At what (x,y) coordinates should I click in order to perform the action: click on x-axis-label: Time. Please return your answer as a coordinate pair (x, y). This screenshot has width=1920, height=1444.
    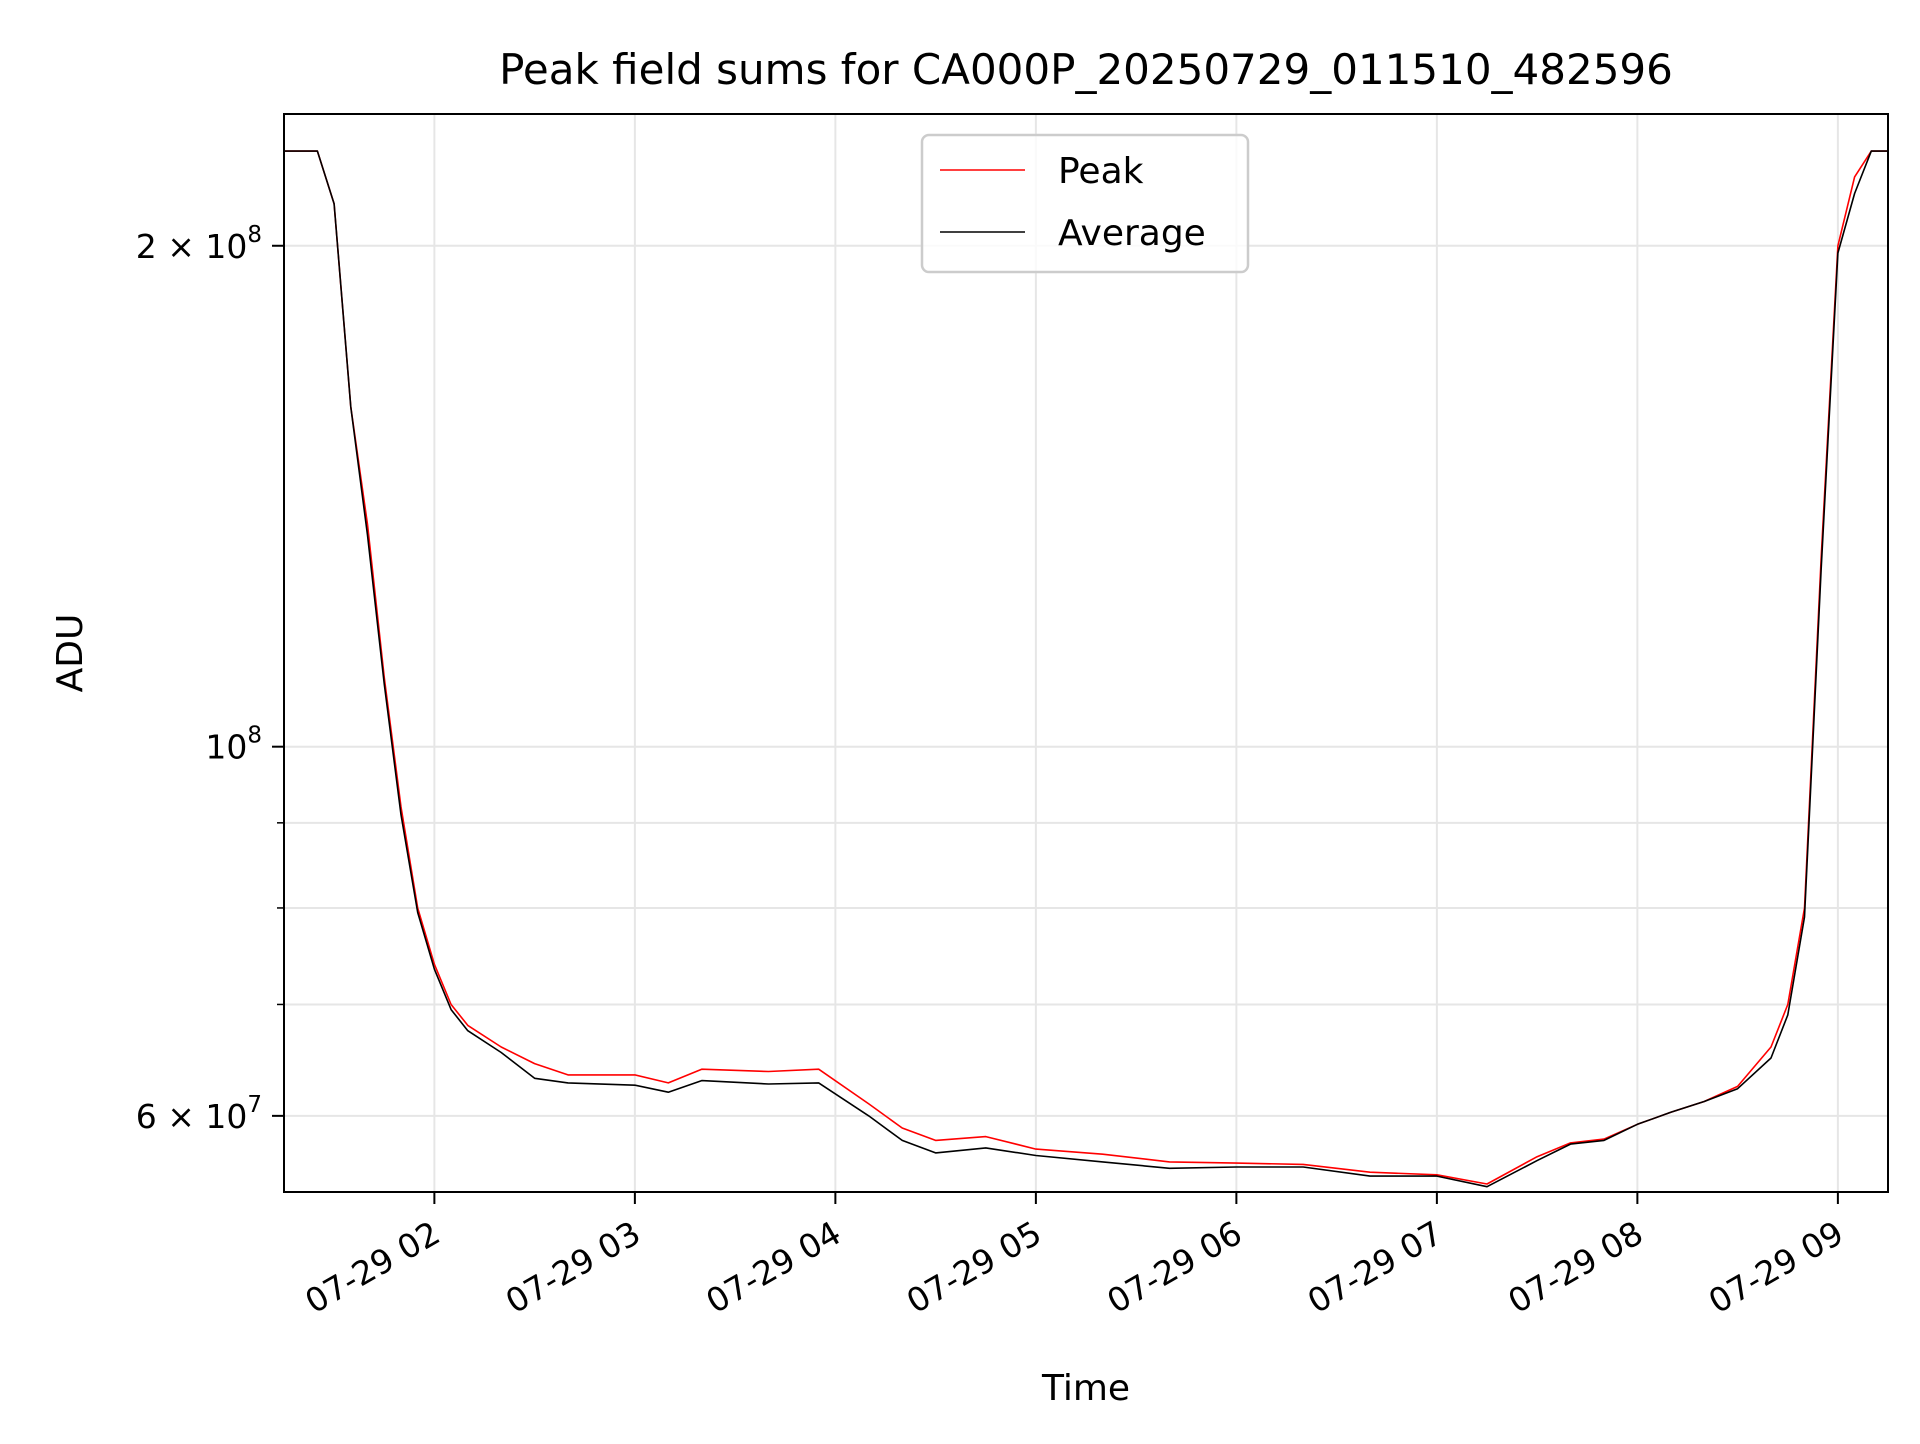
    Looking at the image, I should click on (1085, 1388).